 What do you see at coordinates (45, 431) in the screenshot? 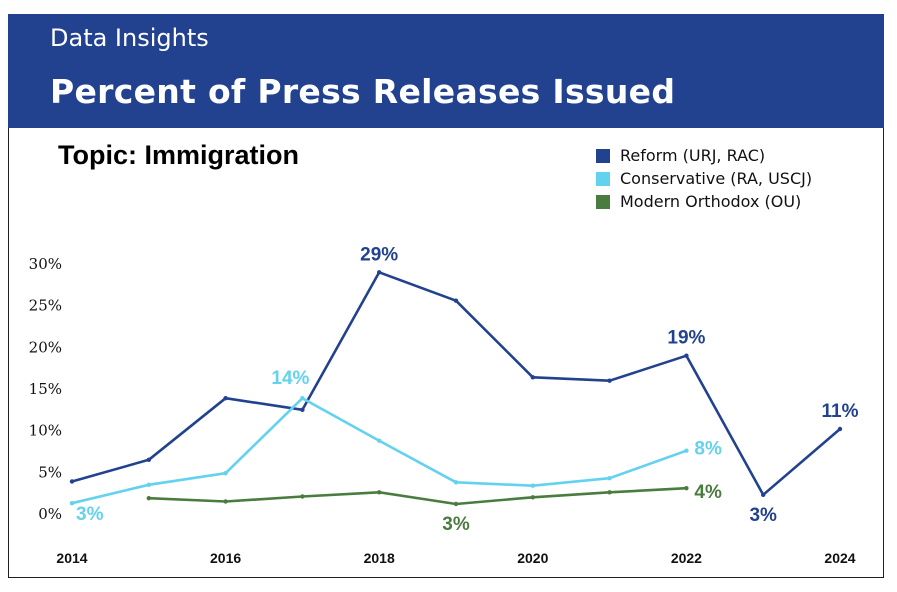
I see `y-tick-label: 10%` at bounding box center [45, 431].